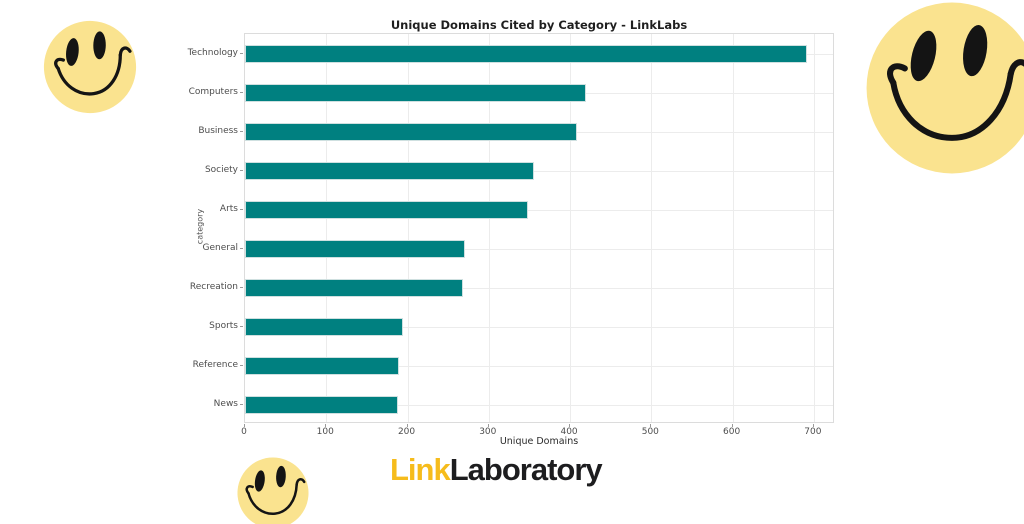 Image resolution: width=1024 pixels, height=524 pixels. I want to click on x-axis-tickmarks, so click(539, 426).